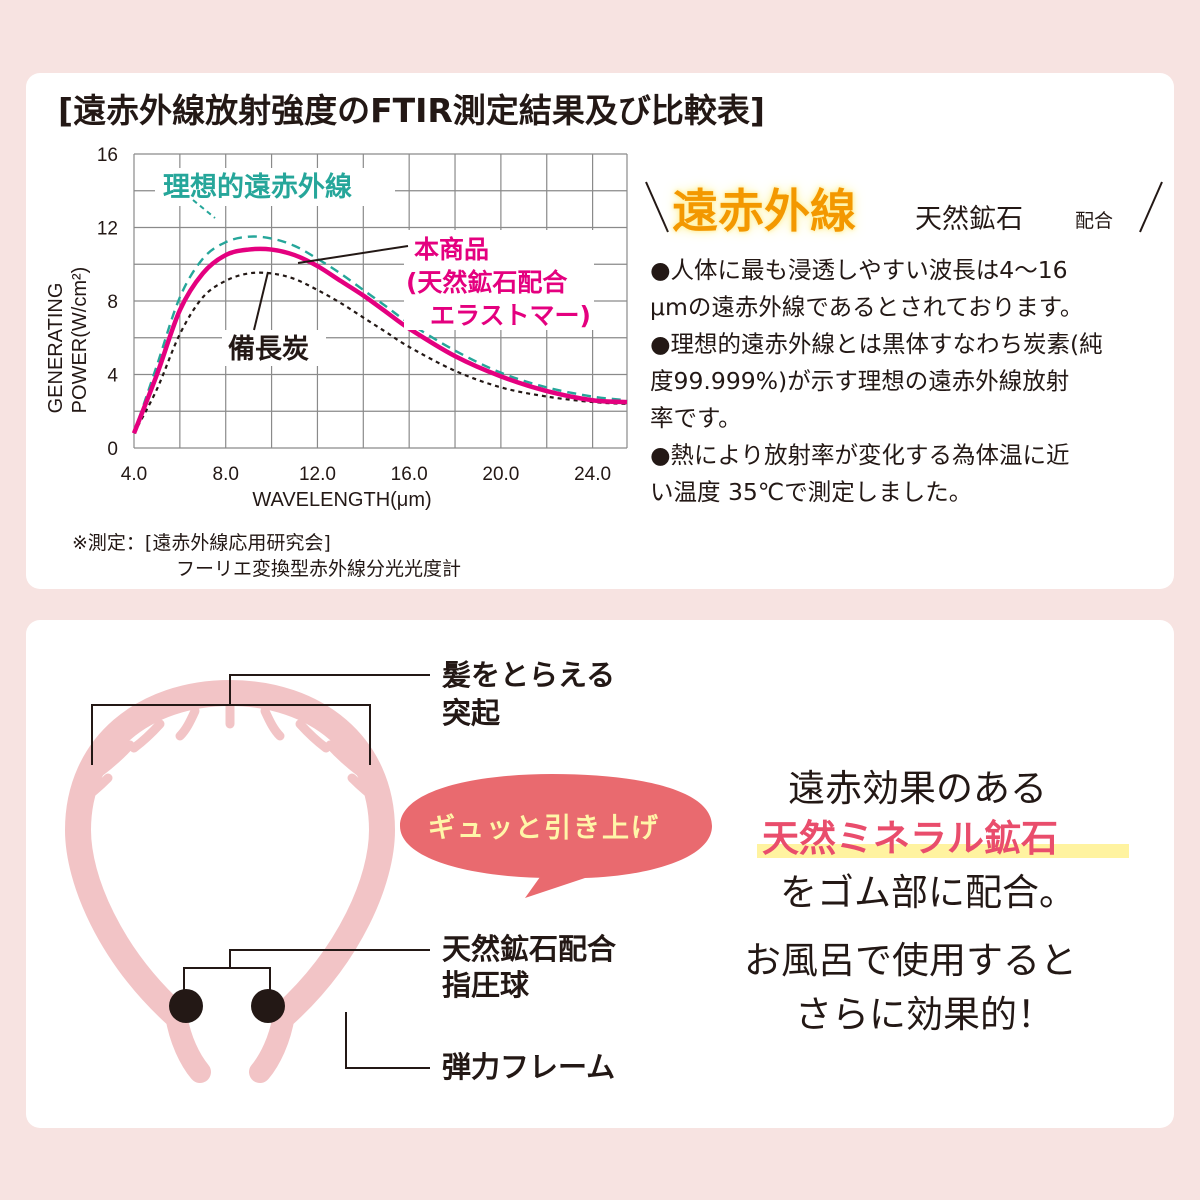 The image size is (1200, 1200). What do you see at coordinates (860, 455) in the screenshot?
I see `explanation-line: ●熱により放射率が変化する為体温に近` at bounding box center [860, 455].